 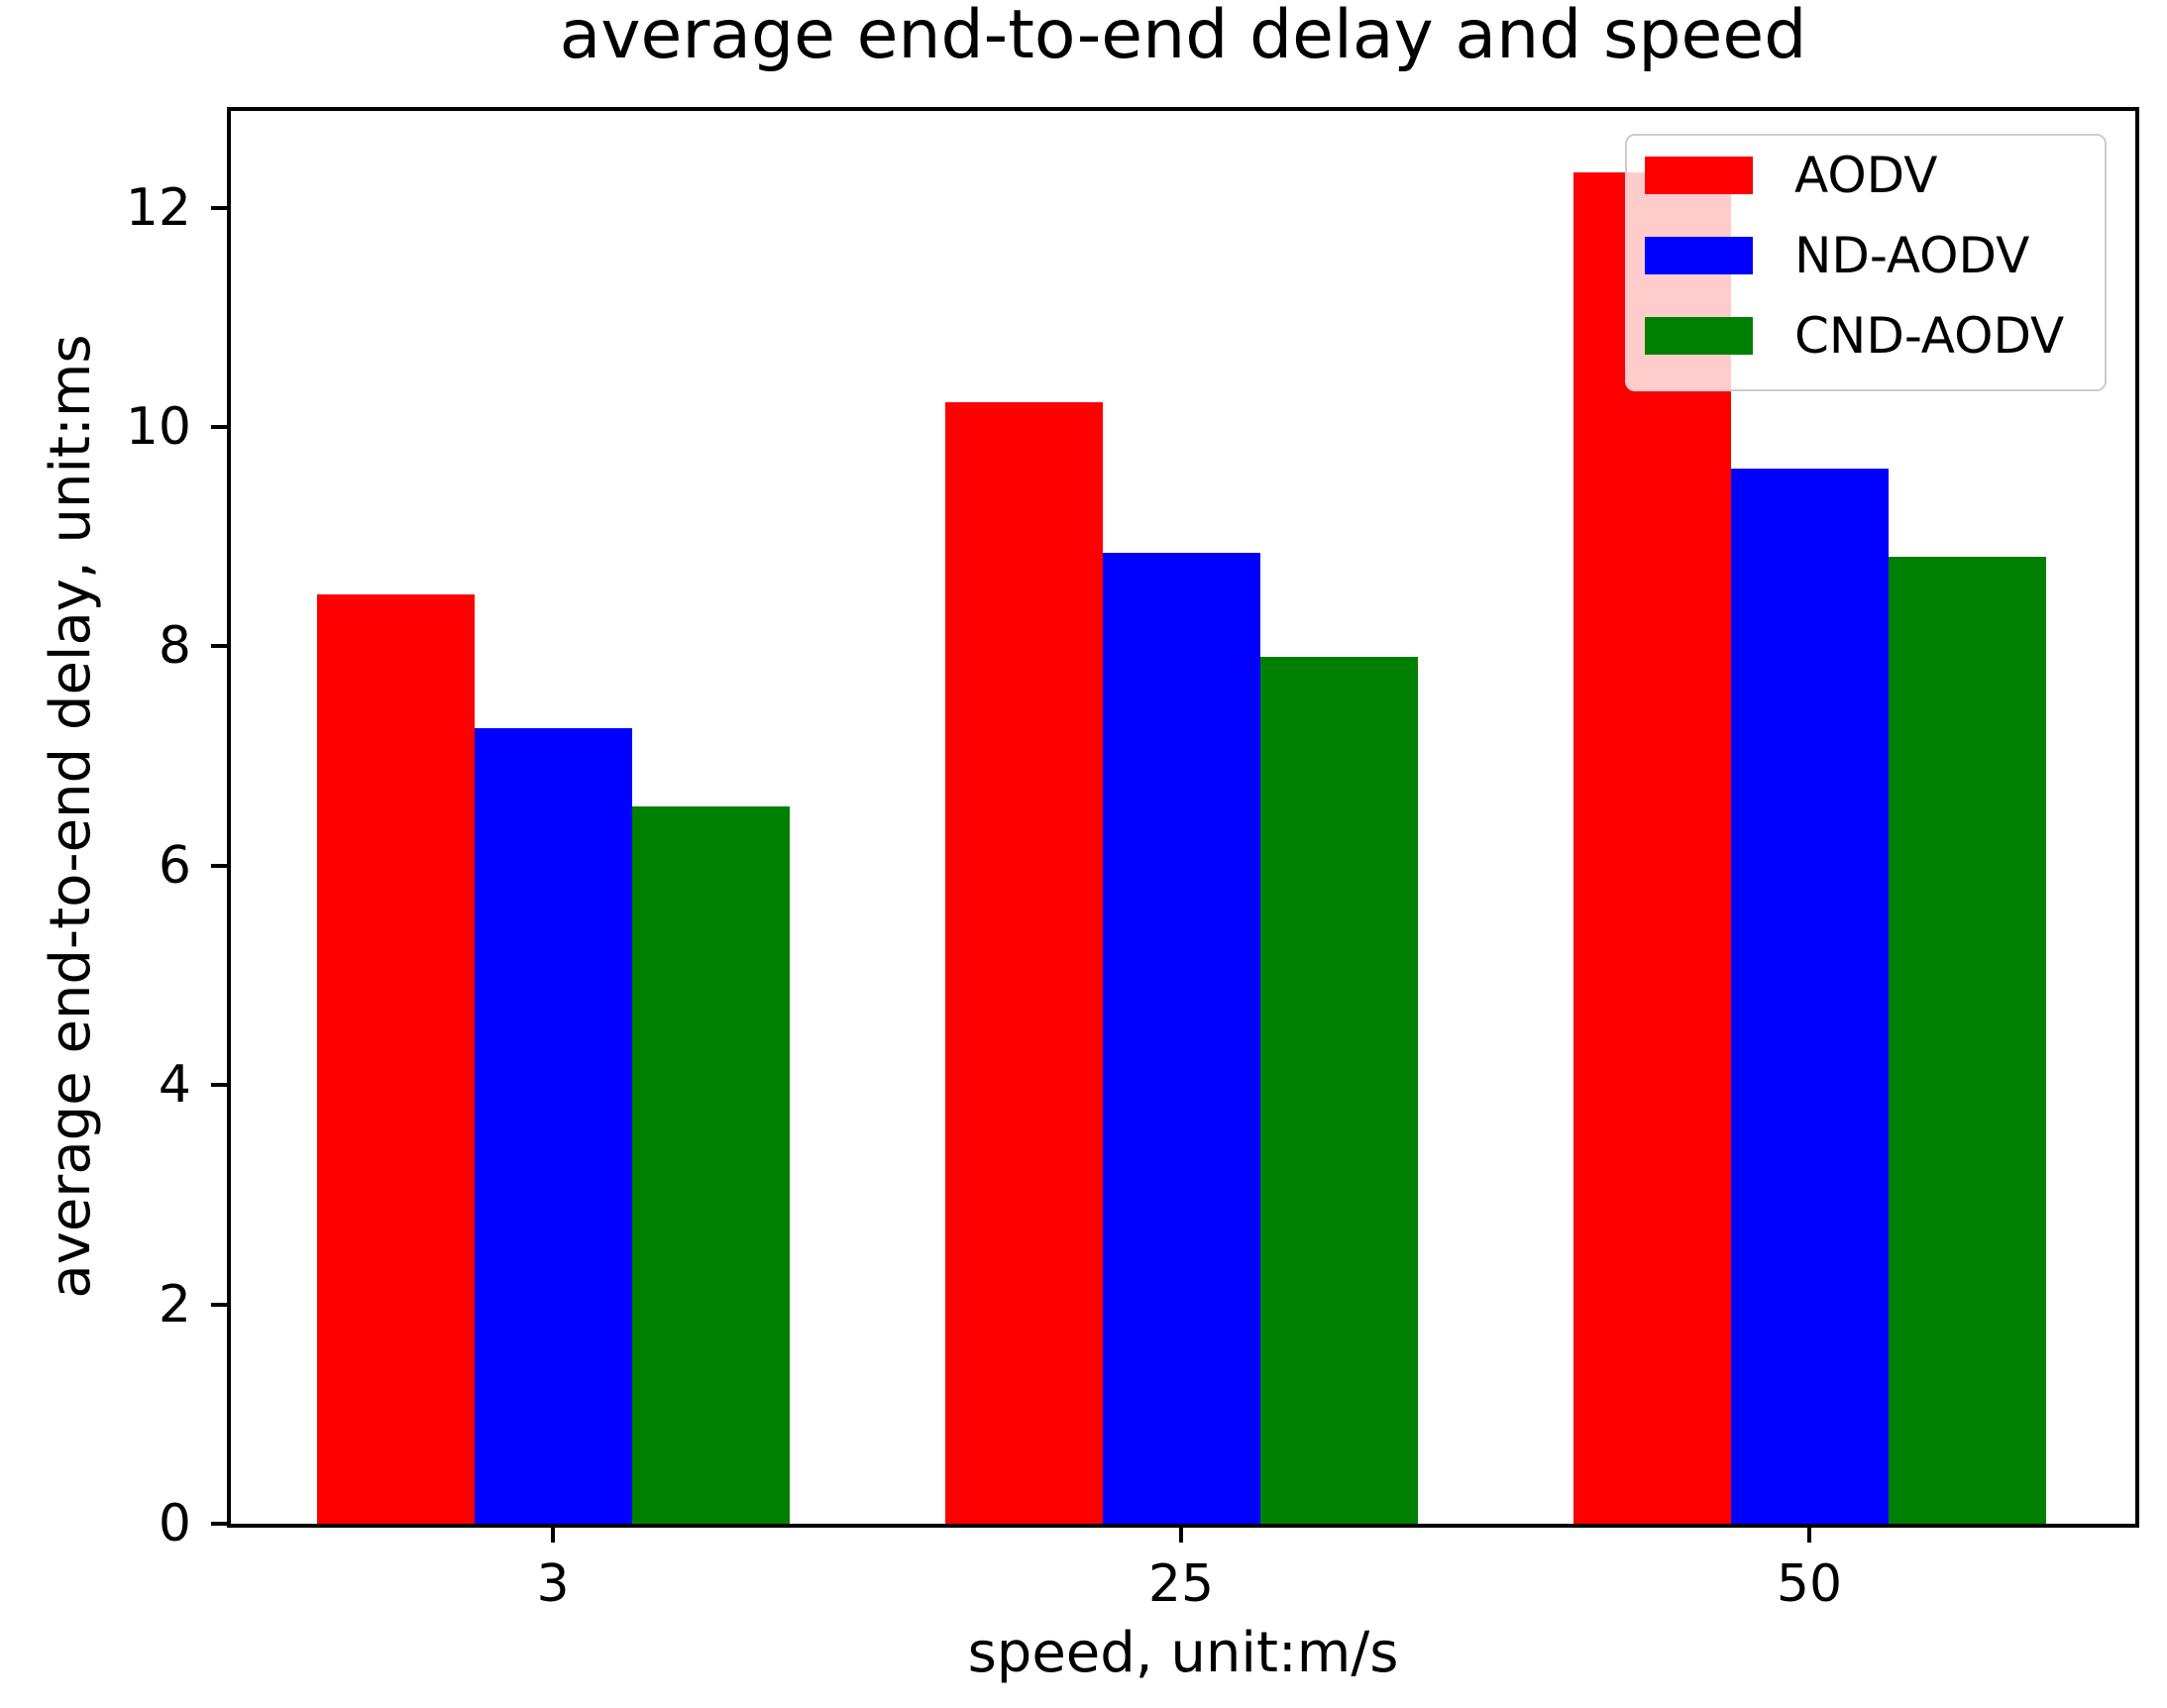 What do you see at coordinates (158, 427) in the screenshot?
I see `y-tick-label: 10` at bounding box center [158, 427].